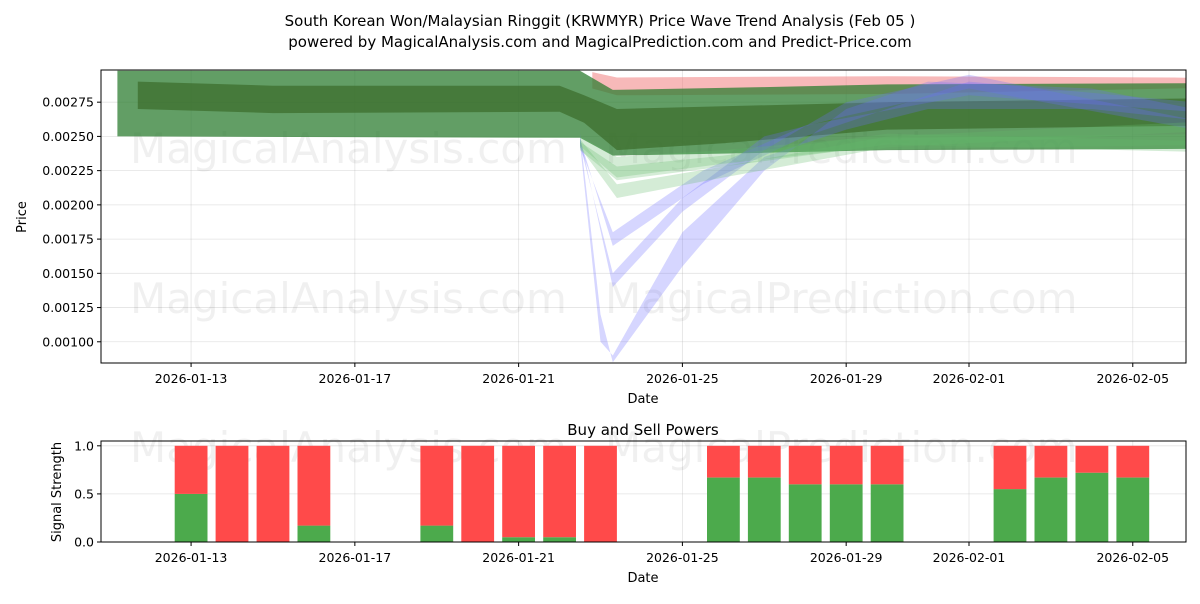 This screenshot has width=1200, height=604. Describe the element at coordinates (68, 204) in the screenshot. I see `price-y-tick-label: 0.00200` at that location.